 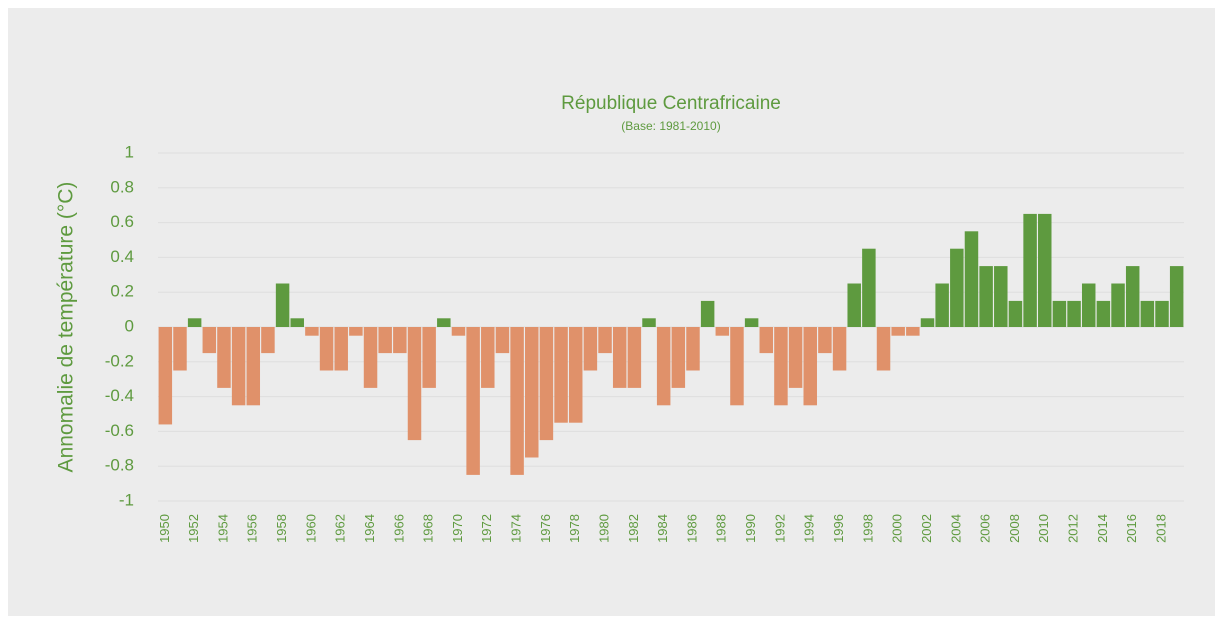 I want to click on x-tick-label: 1988, so click(x=721, y=528).